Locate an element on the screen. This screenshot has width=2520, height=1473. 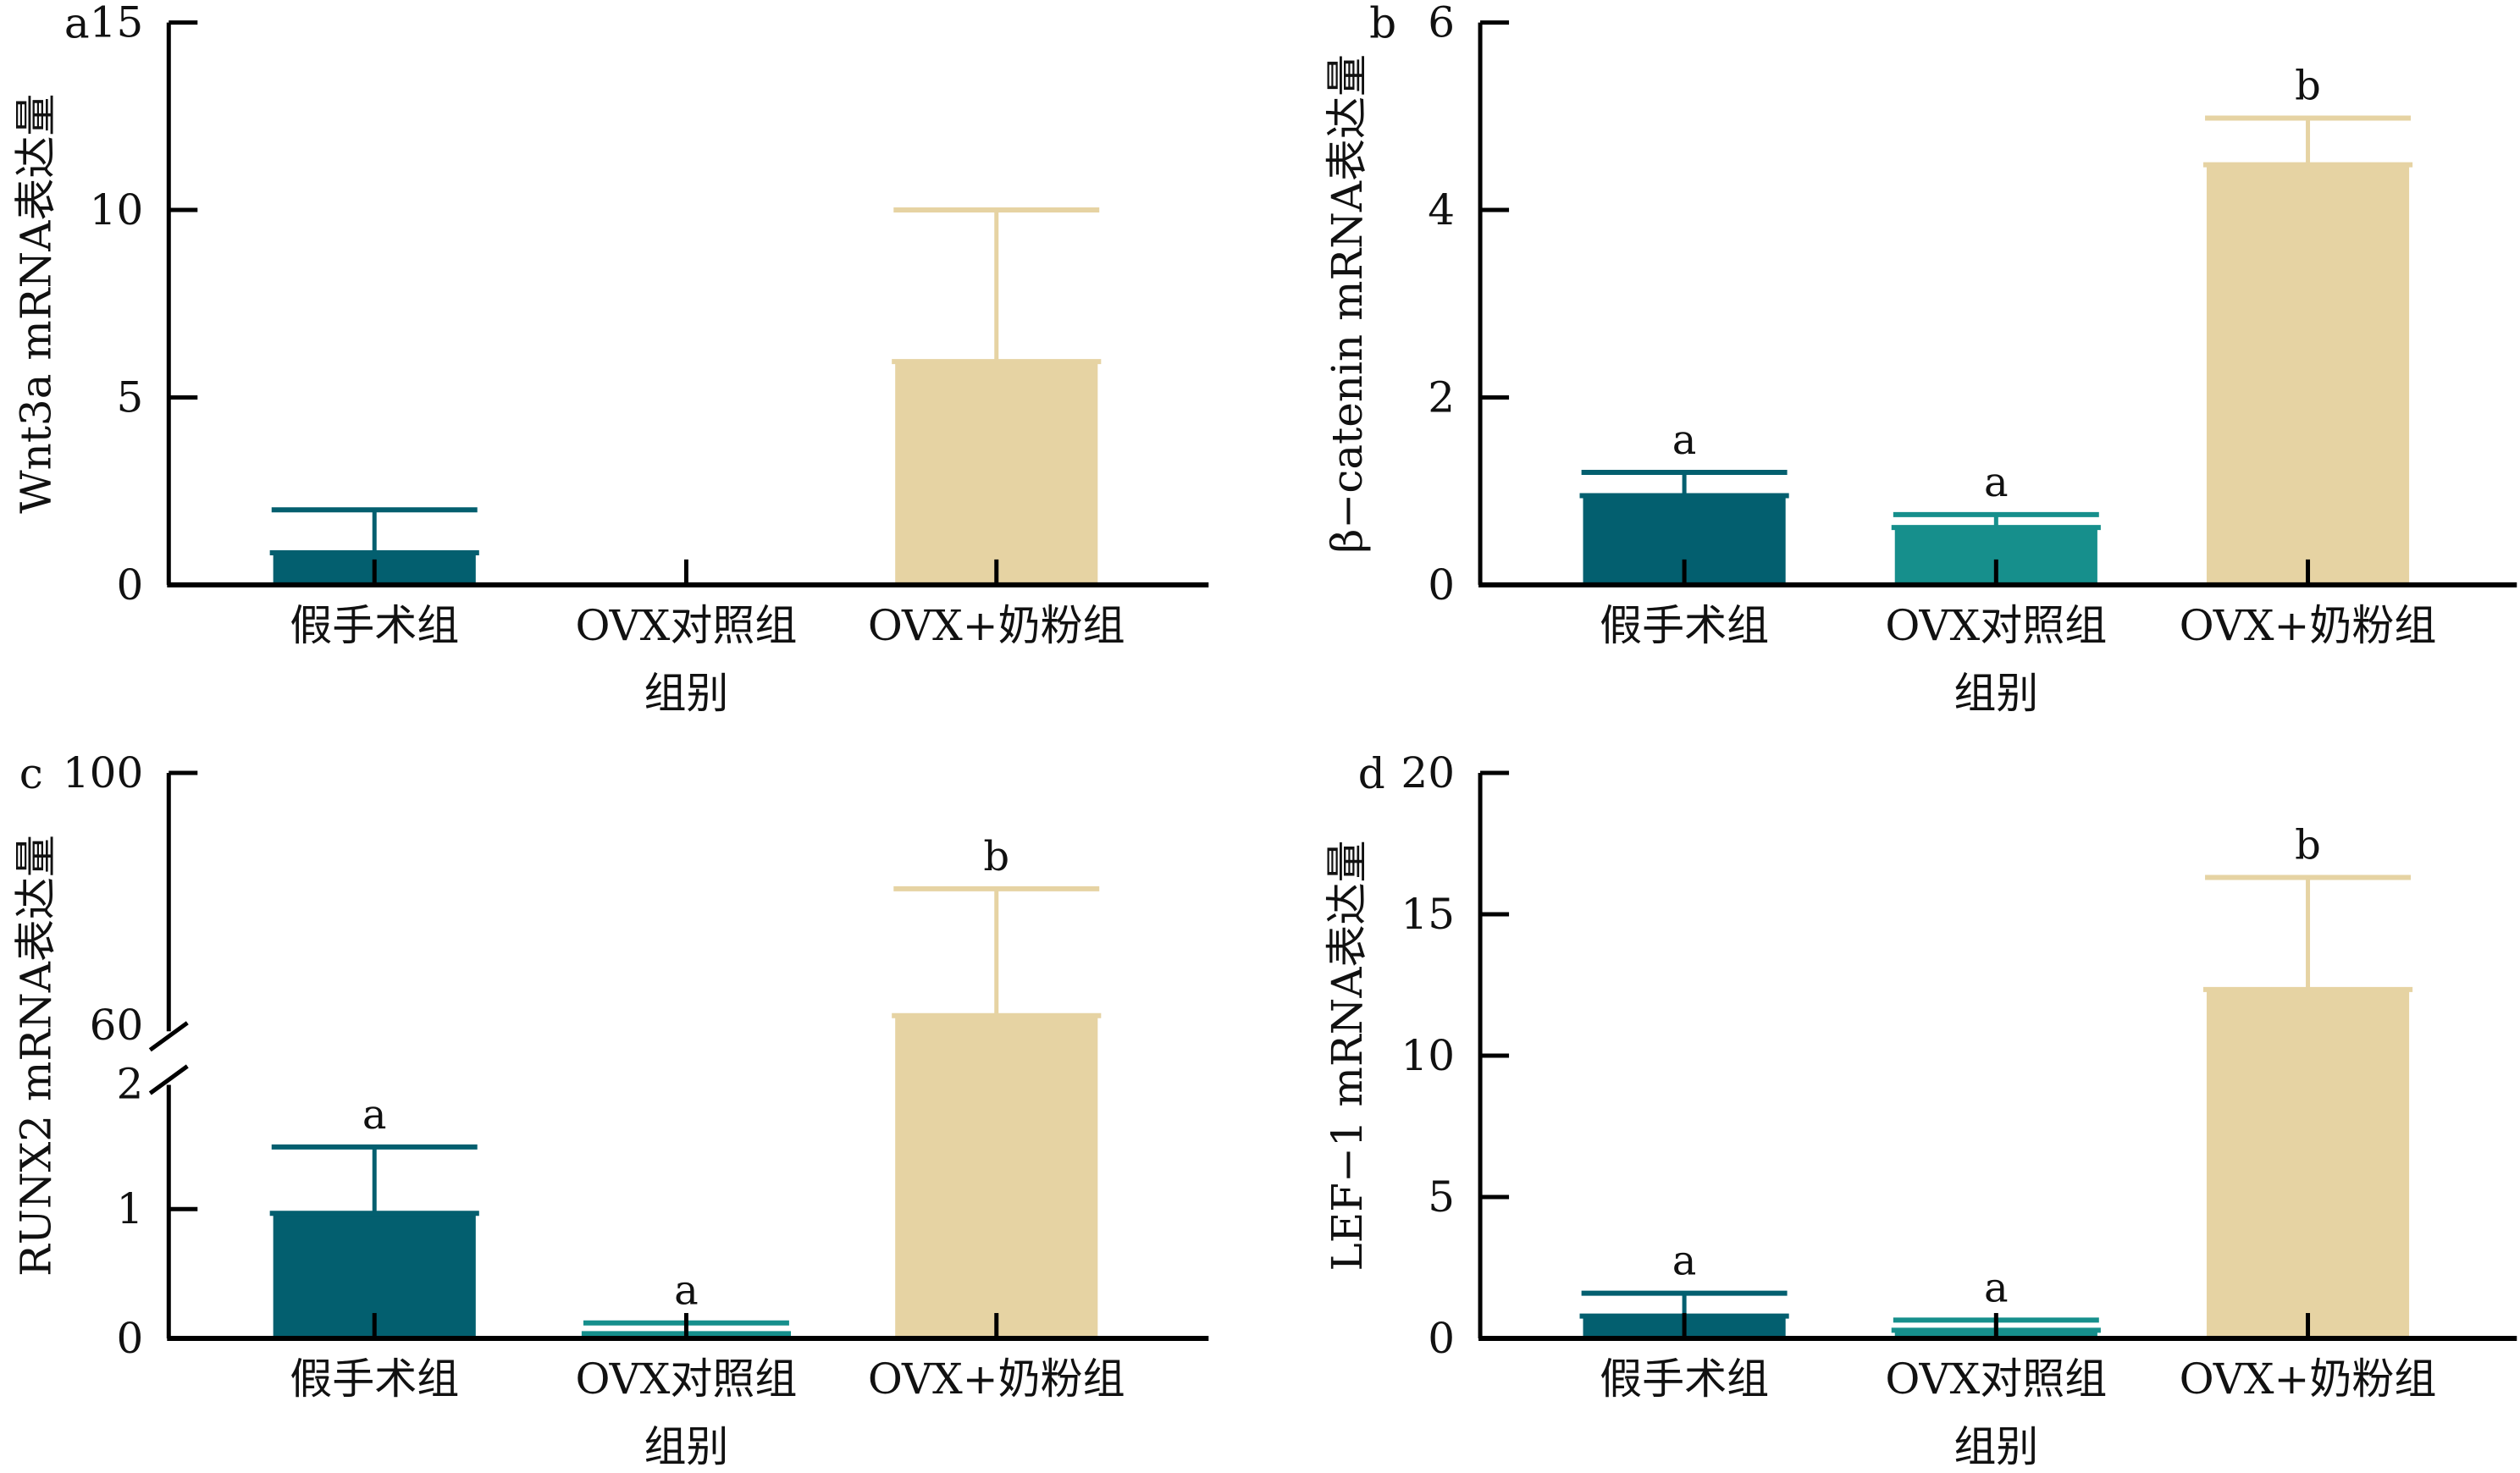
panel-letter: c is located at coordinates (31, 773).